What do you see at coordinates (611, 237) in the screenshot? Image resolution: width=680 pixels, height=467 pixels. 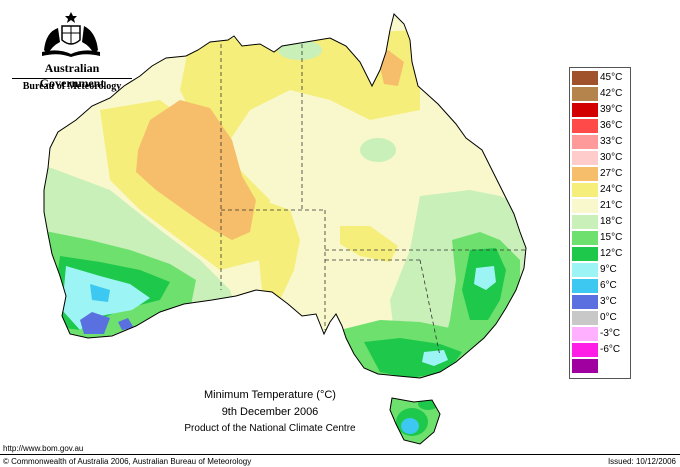 I see `legend-label: 15°C` at bounding box center [611, 237].